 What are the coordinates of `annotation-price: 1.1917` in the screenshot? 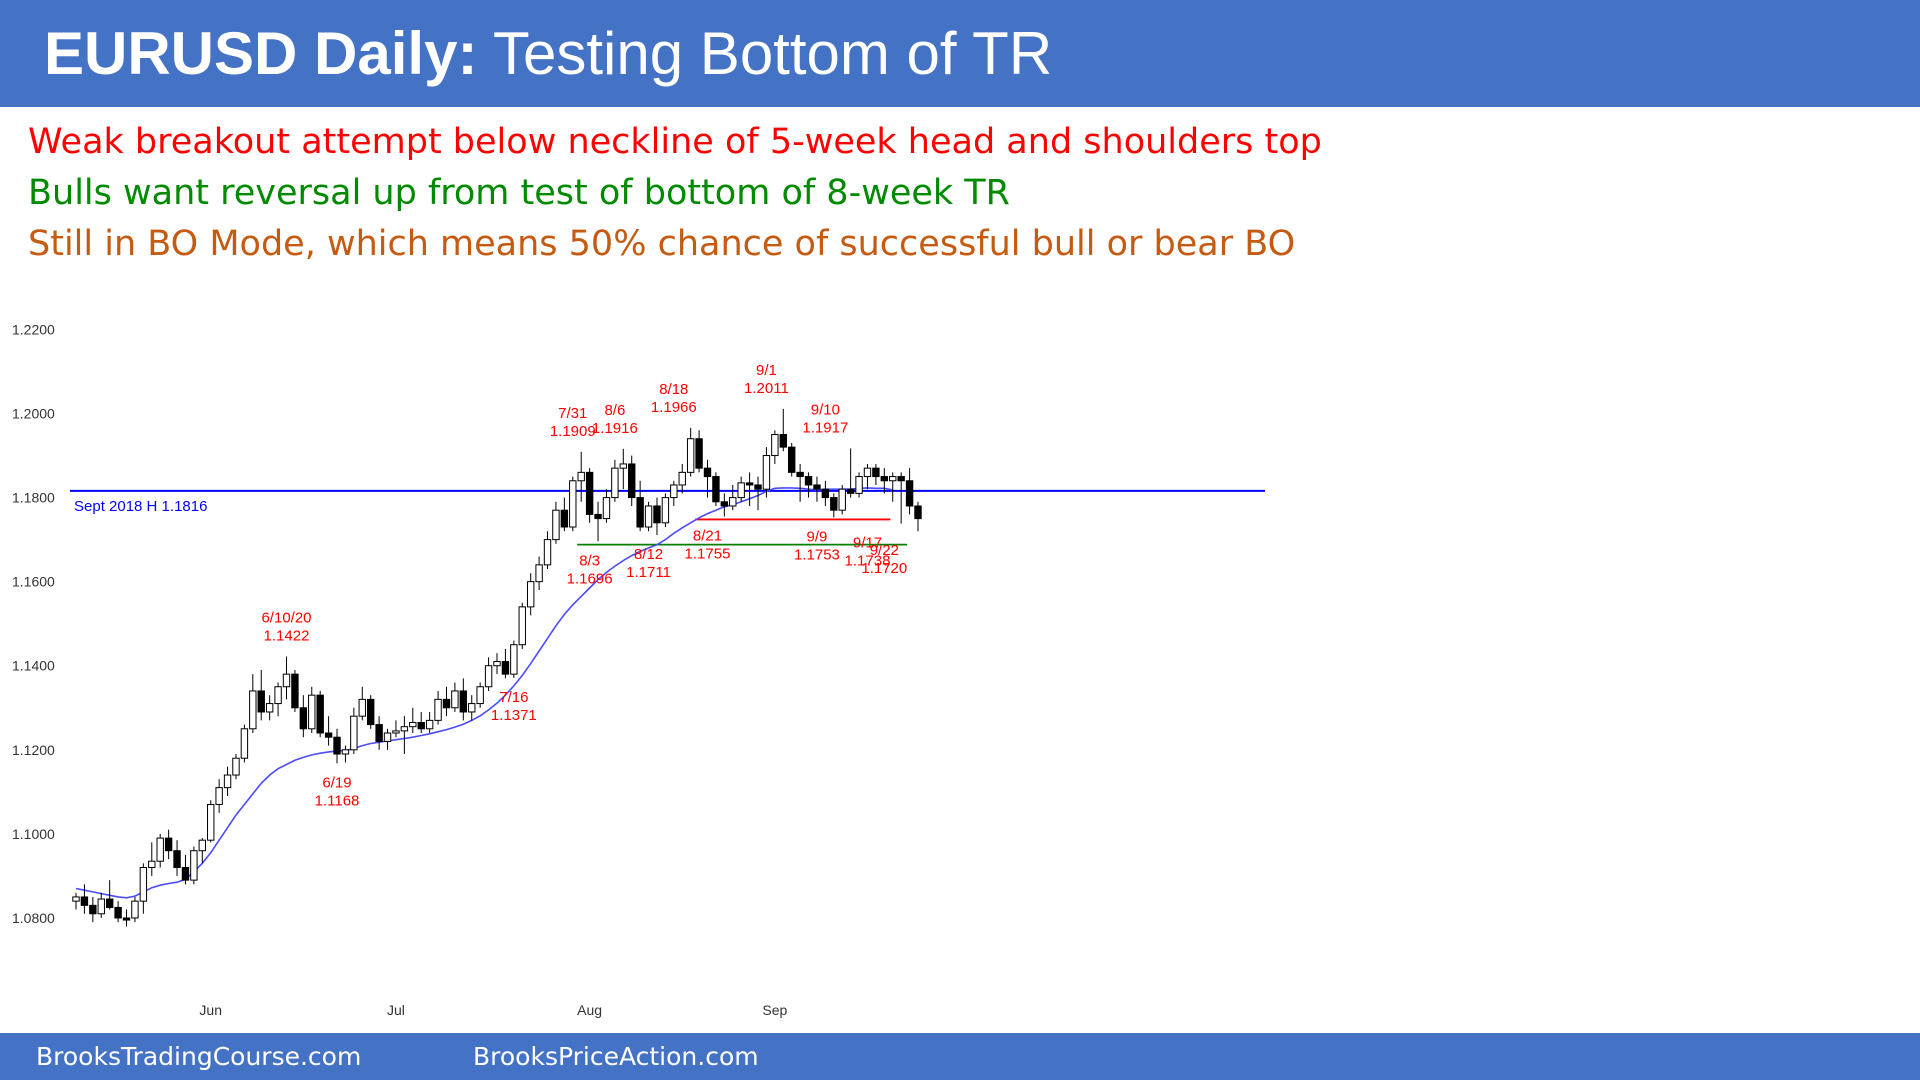 It's located at (825, 427).